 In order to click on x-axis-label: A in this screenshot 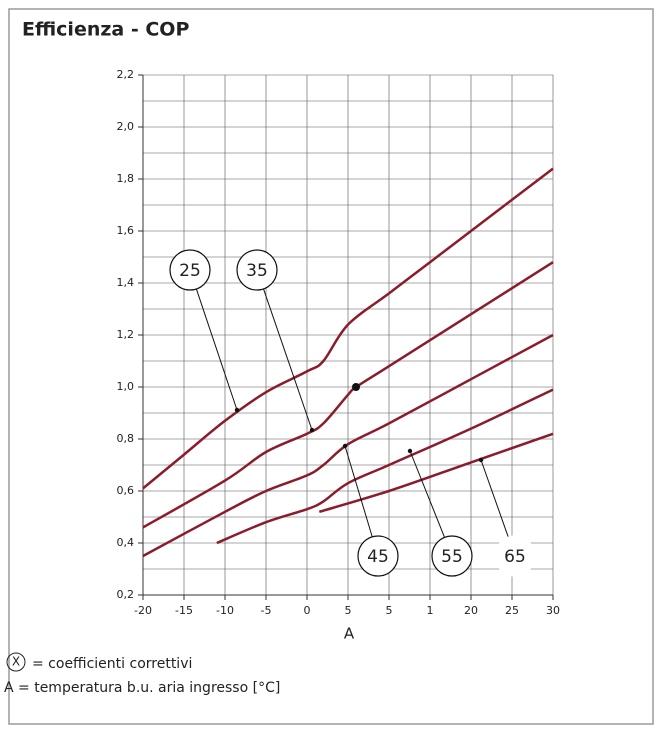, I will do `click(349, 634)`.